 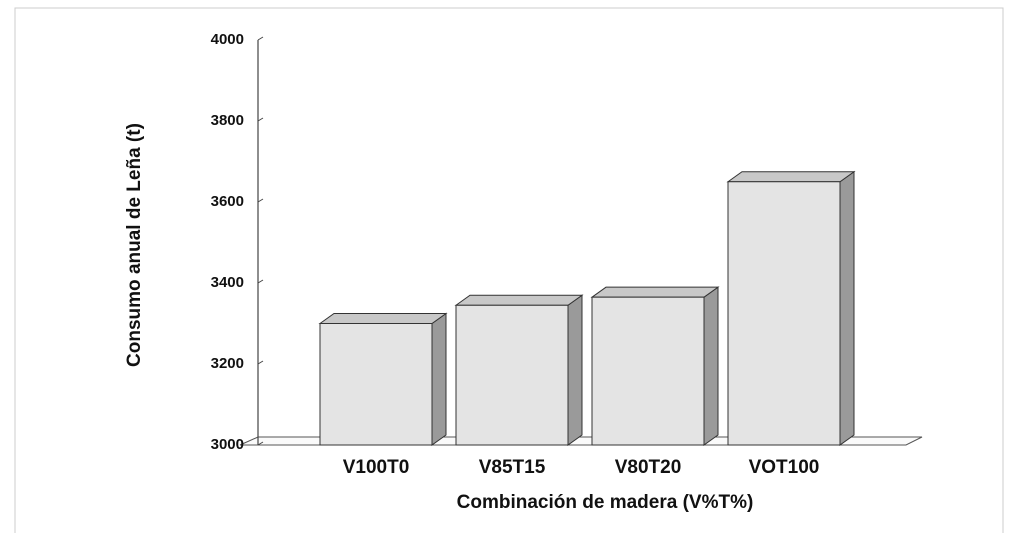 I want to click on x-tick-label: V85T15, so click(x=512, y=467).